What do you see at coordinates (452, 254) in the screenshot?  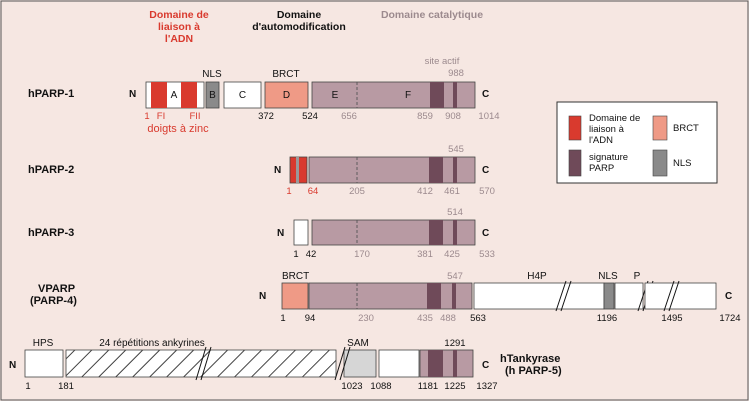 I see `hparp3-pos-425: 425` at bounding box center [452, 254].